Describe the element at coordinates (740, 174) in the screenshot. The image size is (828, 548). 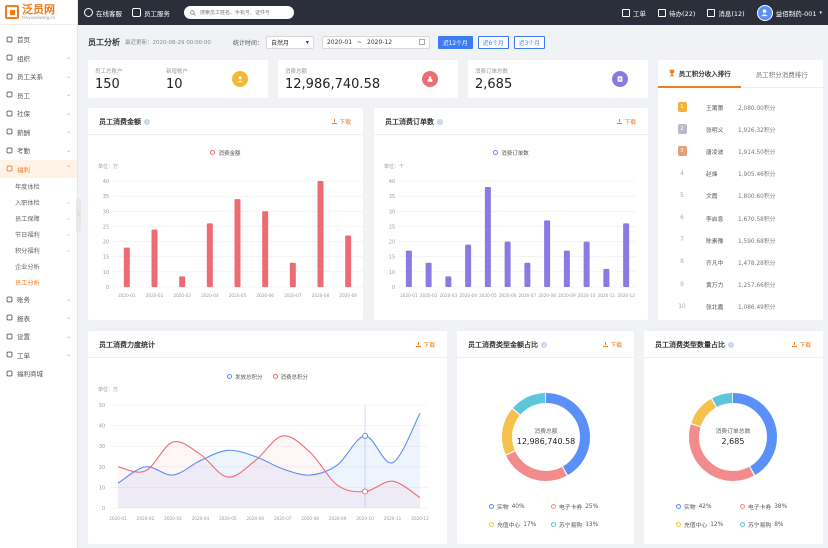
I see `ranking-row: 4 赵烽 1,905.46积分` at that location.